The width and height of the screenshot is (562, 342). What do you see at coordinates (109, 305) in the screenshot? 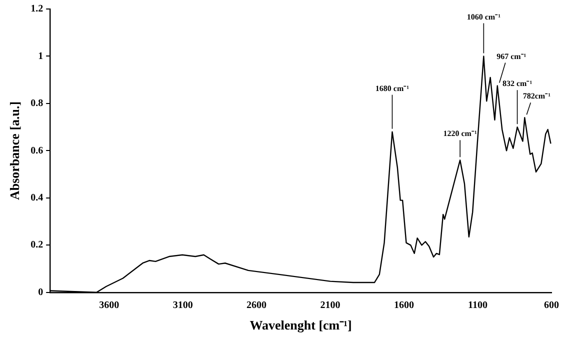
I see `x-tick-label: 3600` at bounding box center [109, 305].